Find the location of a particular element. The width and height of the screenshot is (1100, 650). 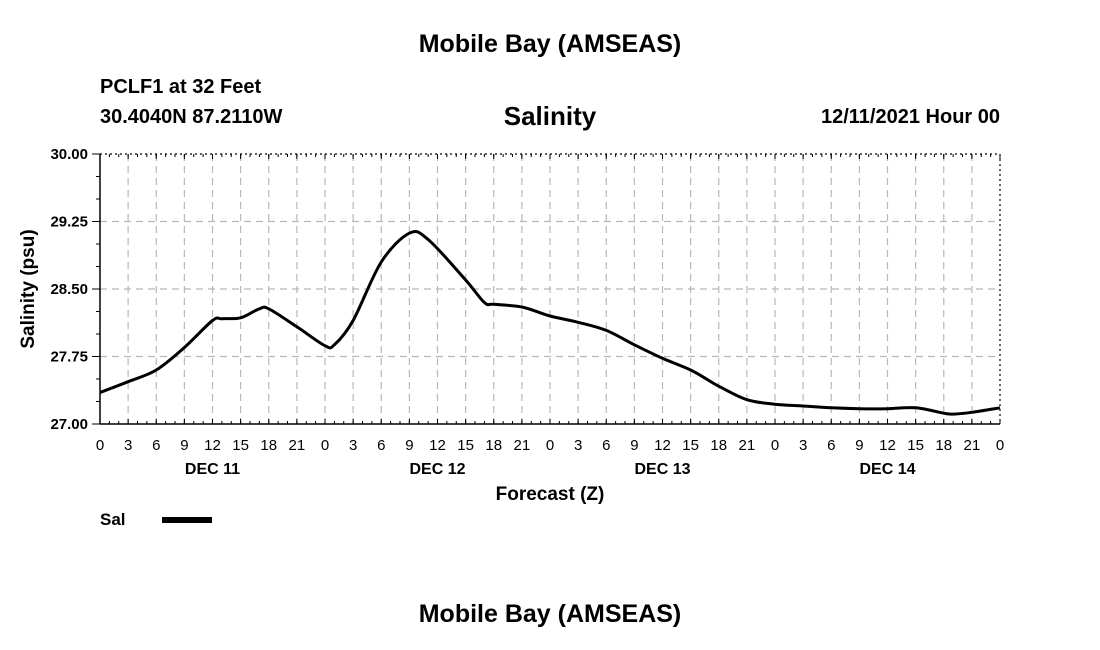

chart-main-title: Mobile Bay (AMSEAS) is located at coordinates (550, 44).